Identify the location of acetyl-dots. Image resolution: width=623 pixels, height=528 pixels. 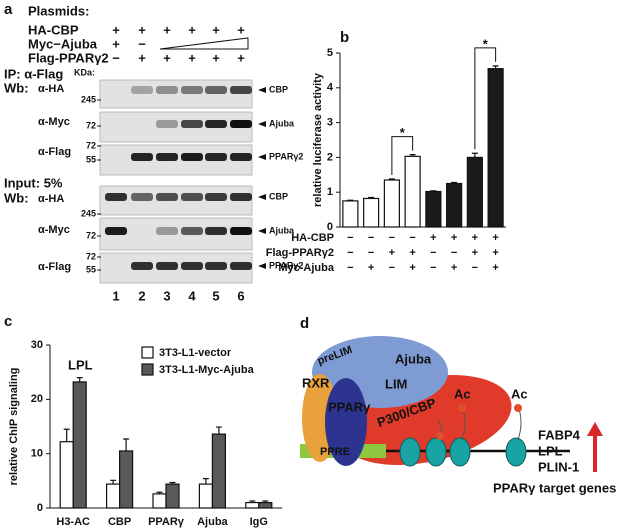
(479, 422).